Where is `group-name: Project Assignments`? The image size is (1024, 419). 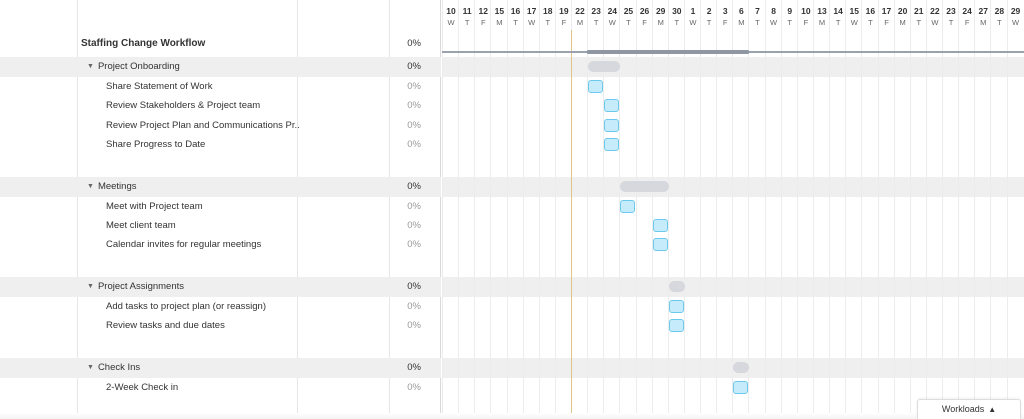
group-name: Project Assignments is located at coordinates (141, 286).